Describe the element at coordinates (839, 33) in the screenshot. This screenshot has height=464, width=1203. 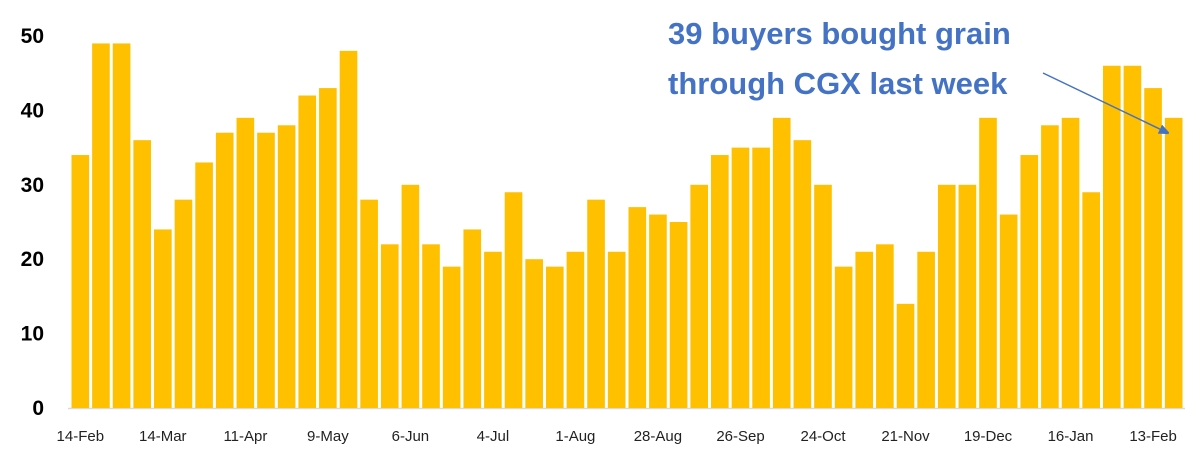
I see `annotation-line-1: 39 buyers bought grain` at that location.